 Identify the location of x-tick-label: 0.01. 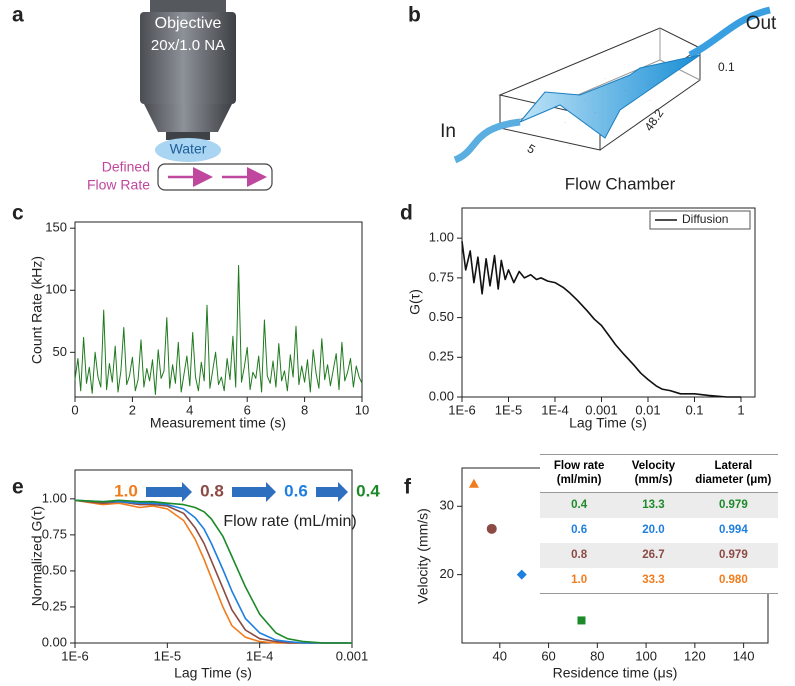
(647, 409).